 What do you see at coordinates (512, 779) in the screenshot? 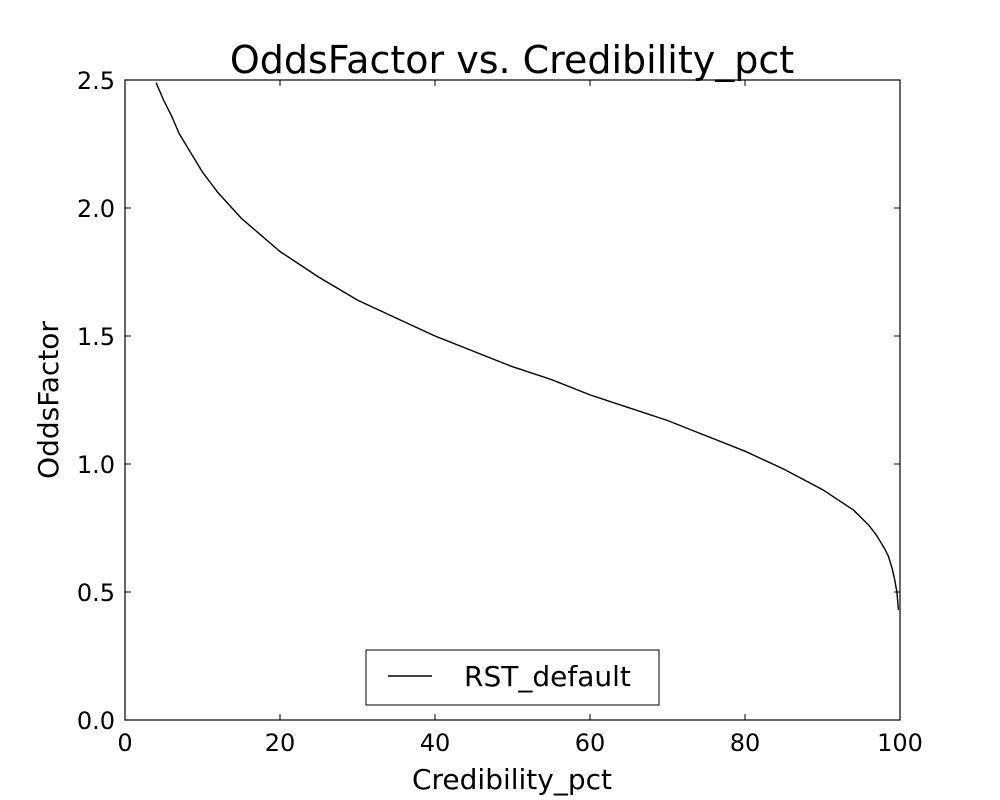
I see `x-axis-label: Credibility_pct` at bounding box center [512, 779].